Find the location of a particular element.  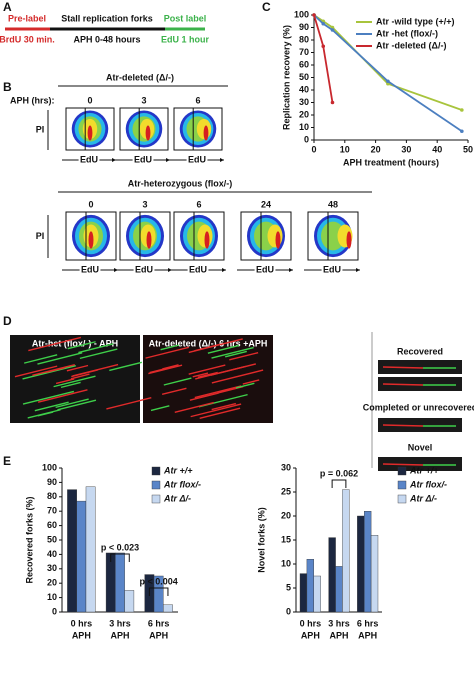

time-label: 3 is located at coordinates (144, 204).